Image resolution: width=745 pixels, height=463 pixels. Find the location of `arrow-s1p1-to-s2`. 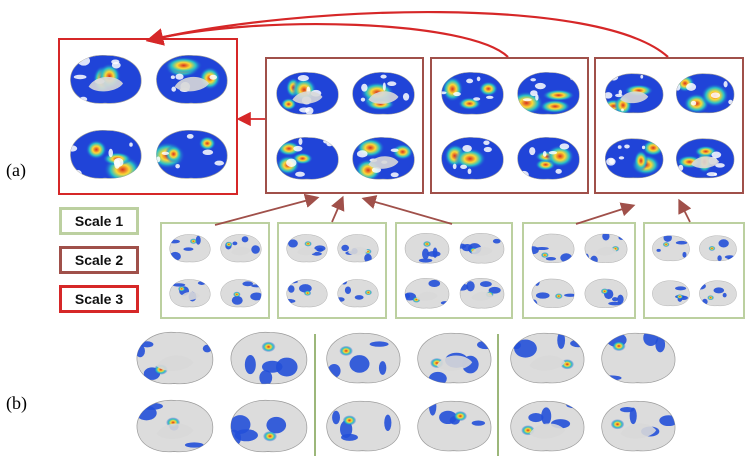

arrow-s1p1-to-s2 is located at coordinates (267, 209).